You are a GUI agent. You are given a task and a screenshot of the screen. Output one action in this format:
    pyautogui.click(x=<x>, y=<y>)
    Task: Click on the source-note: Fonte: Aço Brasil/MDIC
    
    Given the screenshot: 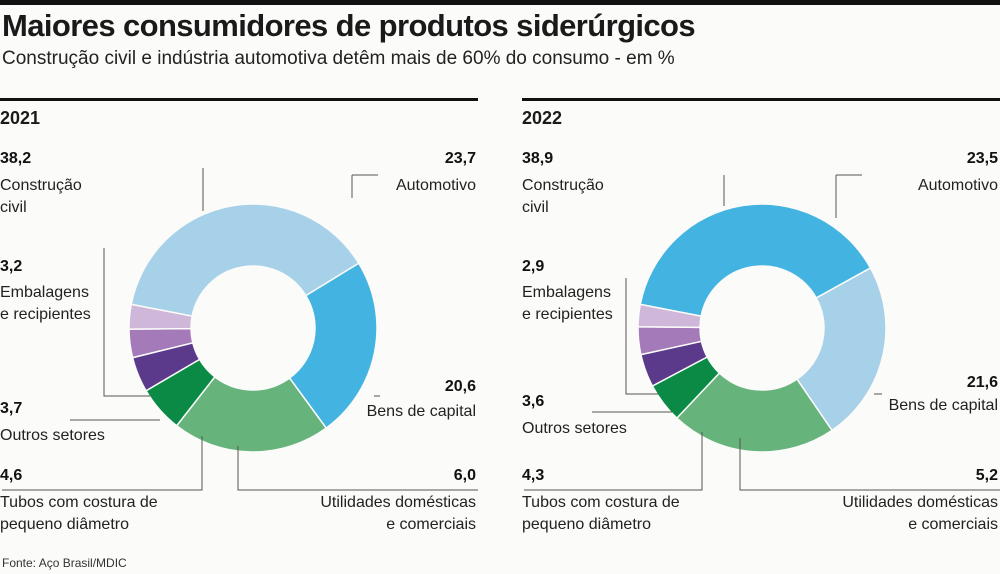 What is the action you would take?
    pyautogui.click(x=64, y=563)
    